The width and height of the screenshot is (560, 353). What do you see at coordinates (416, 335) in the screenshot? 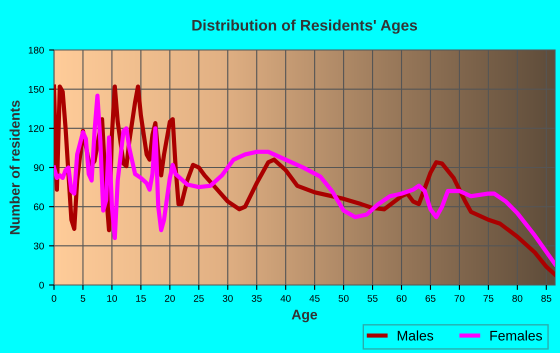
I see `legend-label: Males` at bounding box center [416, 335].